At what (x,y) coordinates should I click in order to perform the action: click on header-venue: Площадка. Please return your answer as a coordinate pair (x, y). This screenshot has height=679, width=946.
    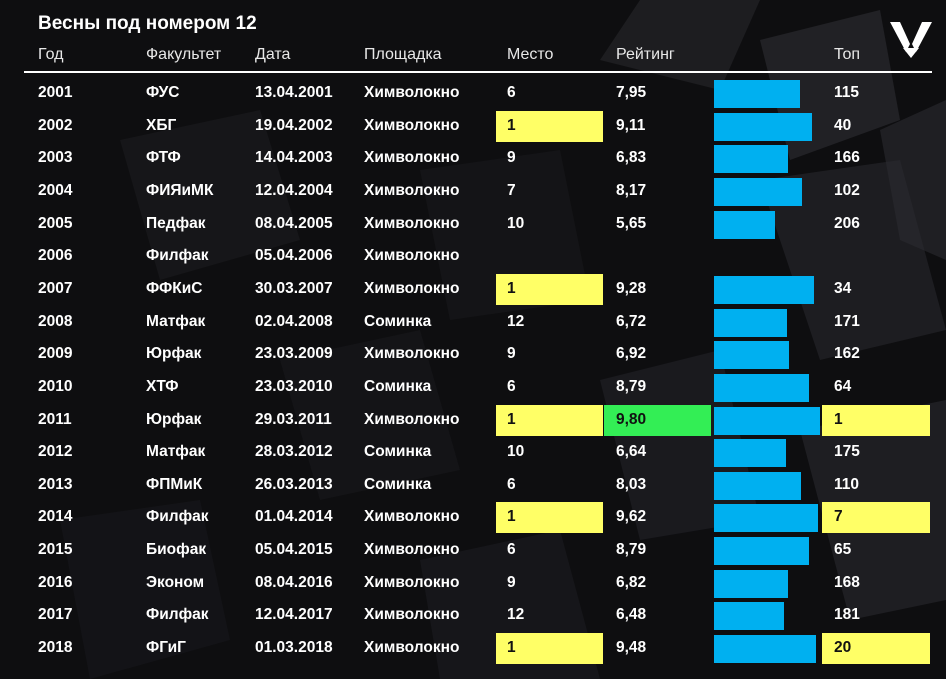
    Looking at the image, I should click on (403, 54).